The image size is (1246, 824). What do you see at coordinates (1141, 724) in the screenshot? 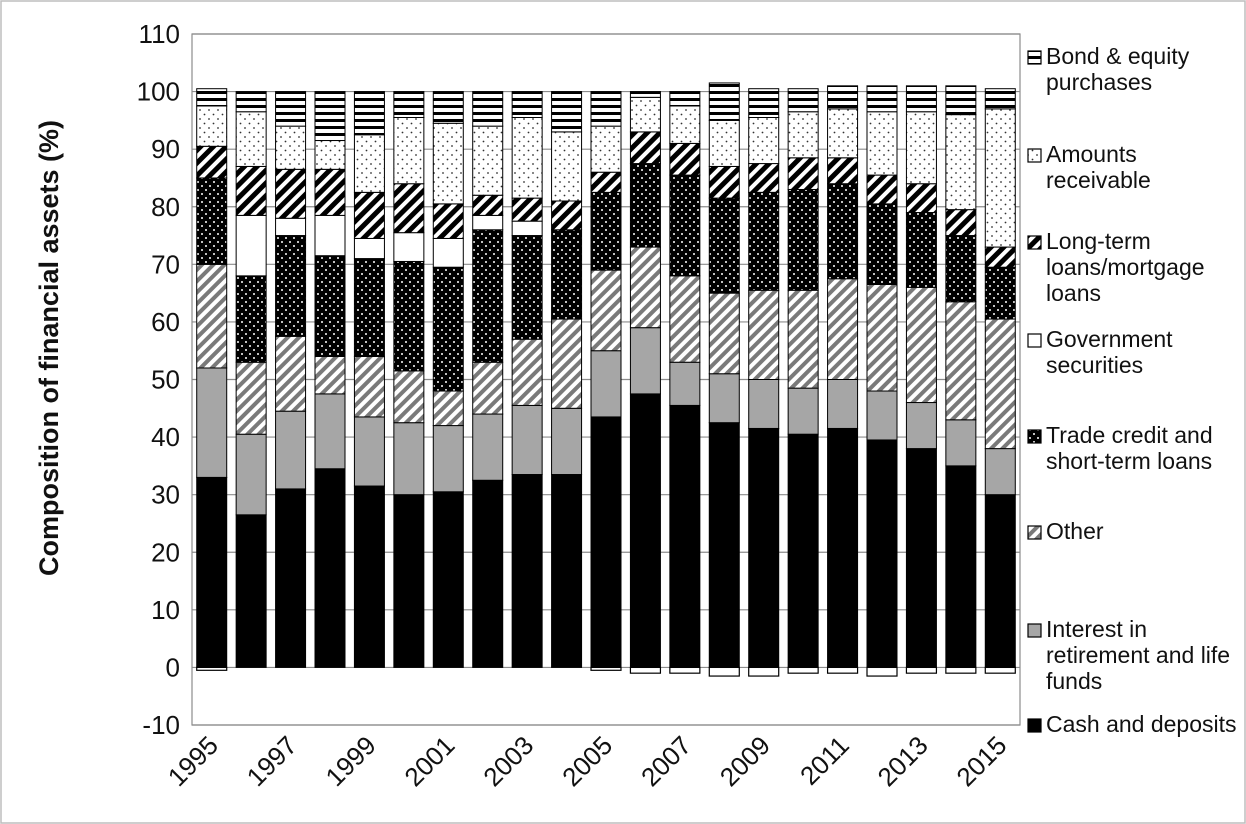
I see `legend-label: Cash and deposits` at bounding box center [1141, 724].